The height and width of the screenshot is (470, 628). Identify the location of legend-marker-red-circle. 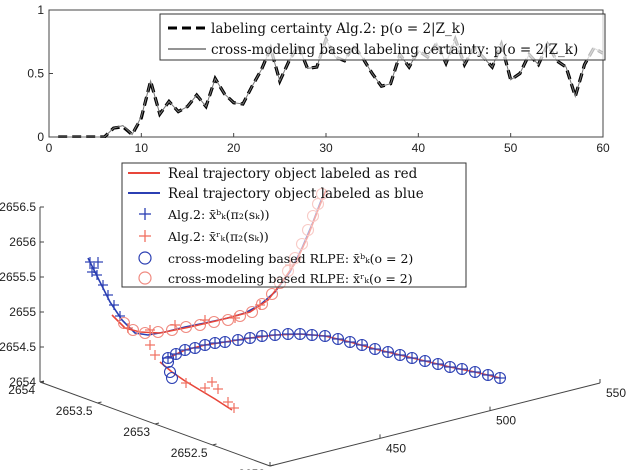
(145, 278).